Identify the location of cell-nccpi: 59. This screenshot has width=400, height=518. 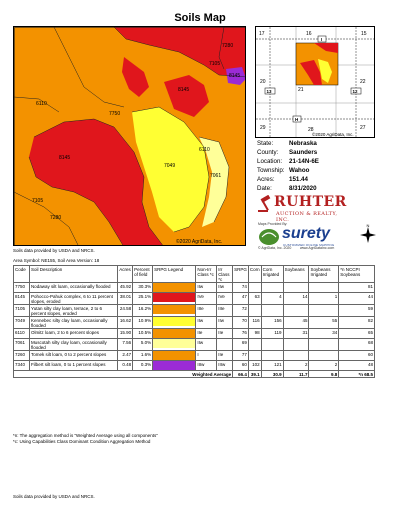
(356, 310).